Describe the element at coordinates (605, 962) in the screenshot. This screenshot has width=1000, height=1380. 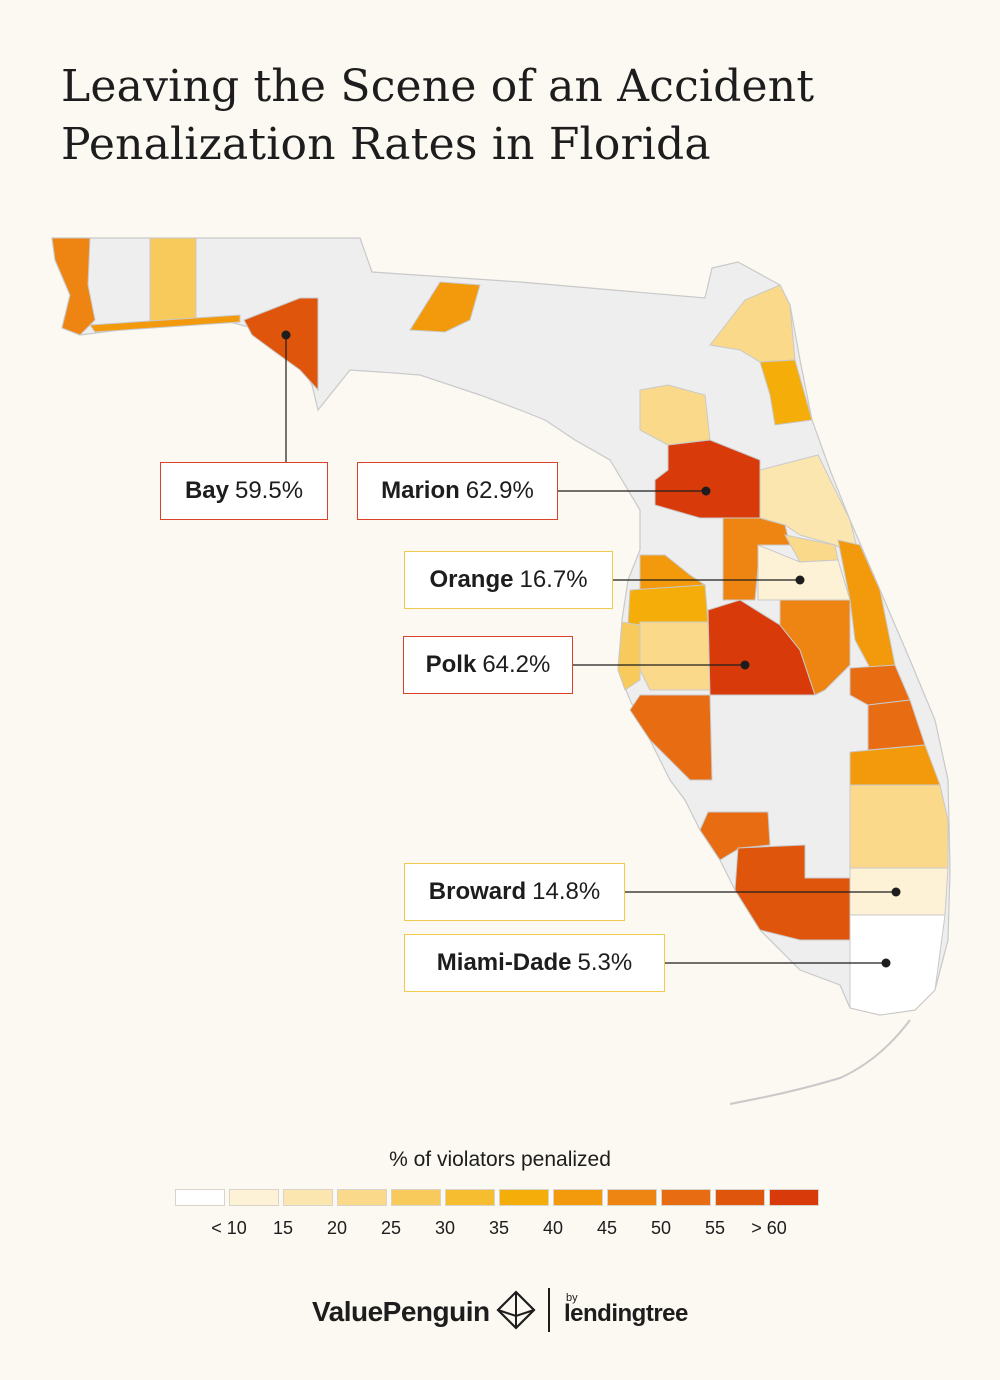
I see `callout-miami-dade-value: 5.3%` at that location.